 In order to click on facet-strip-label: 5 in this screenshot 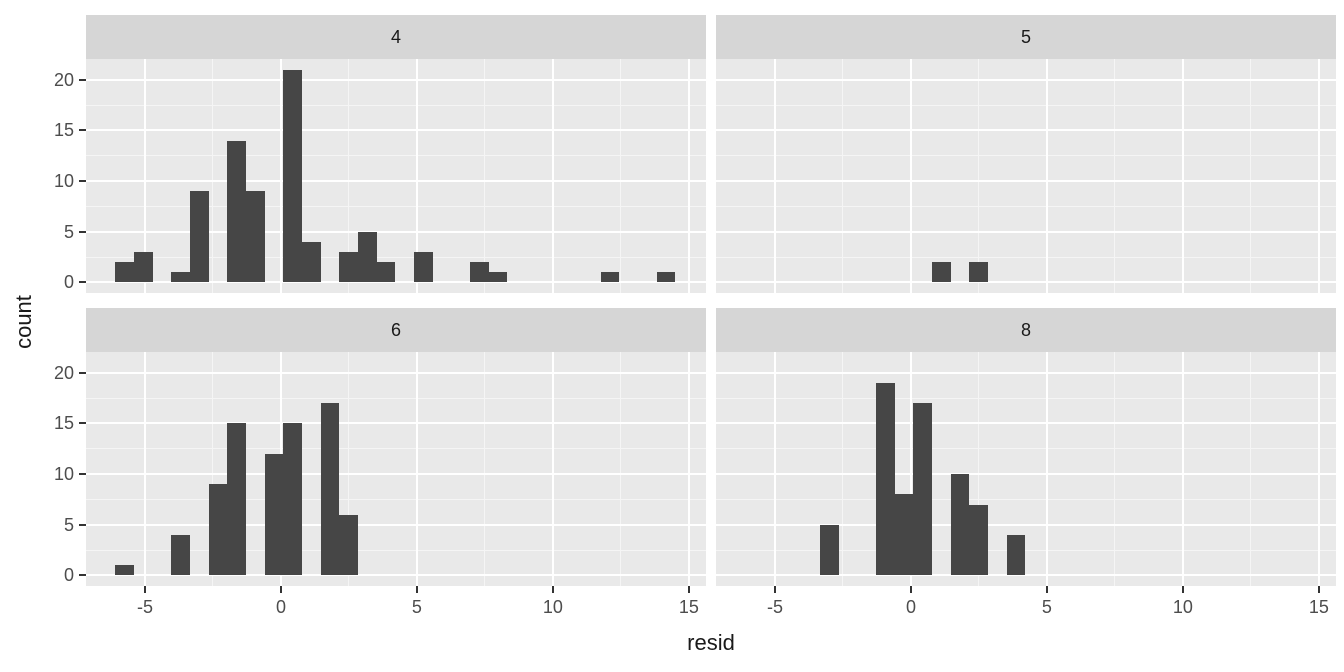, I will do `click(1025, 36)`.